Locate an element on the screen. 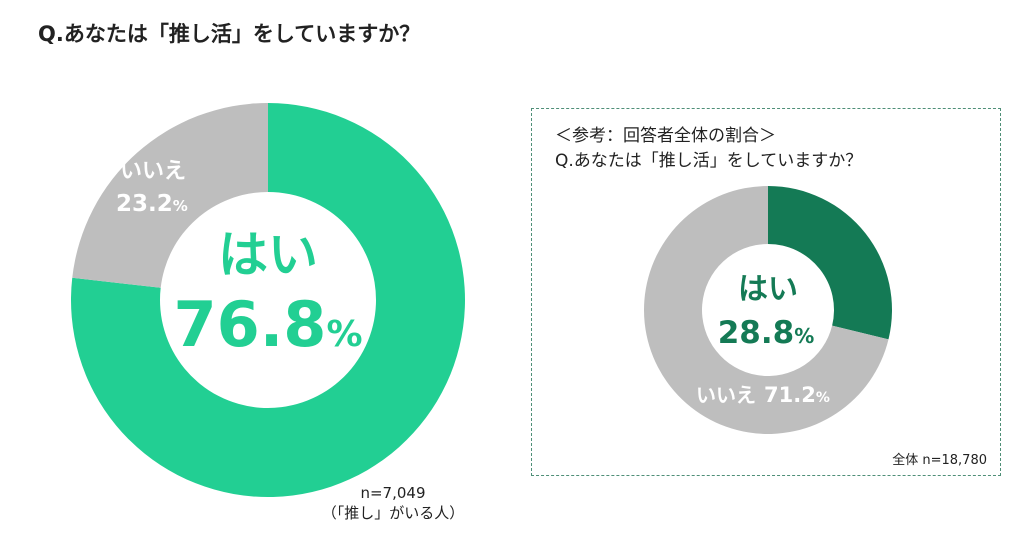 Image resolution: width=1031 pixels, height=540 pixels. reference-donut-chart: はい 28.8% いいえ 71.2% is located at coordinates (768, 310).